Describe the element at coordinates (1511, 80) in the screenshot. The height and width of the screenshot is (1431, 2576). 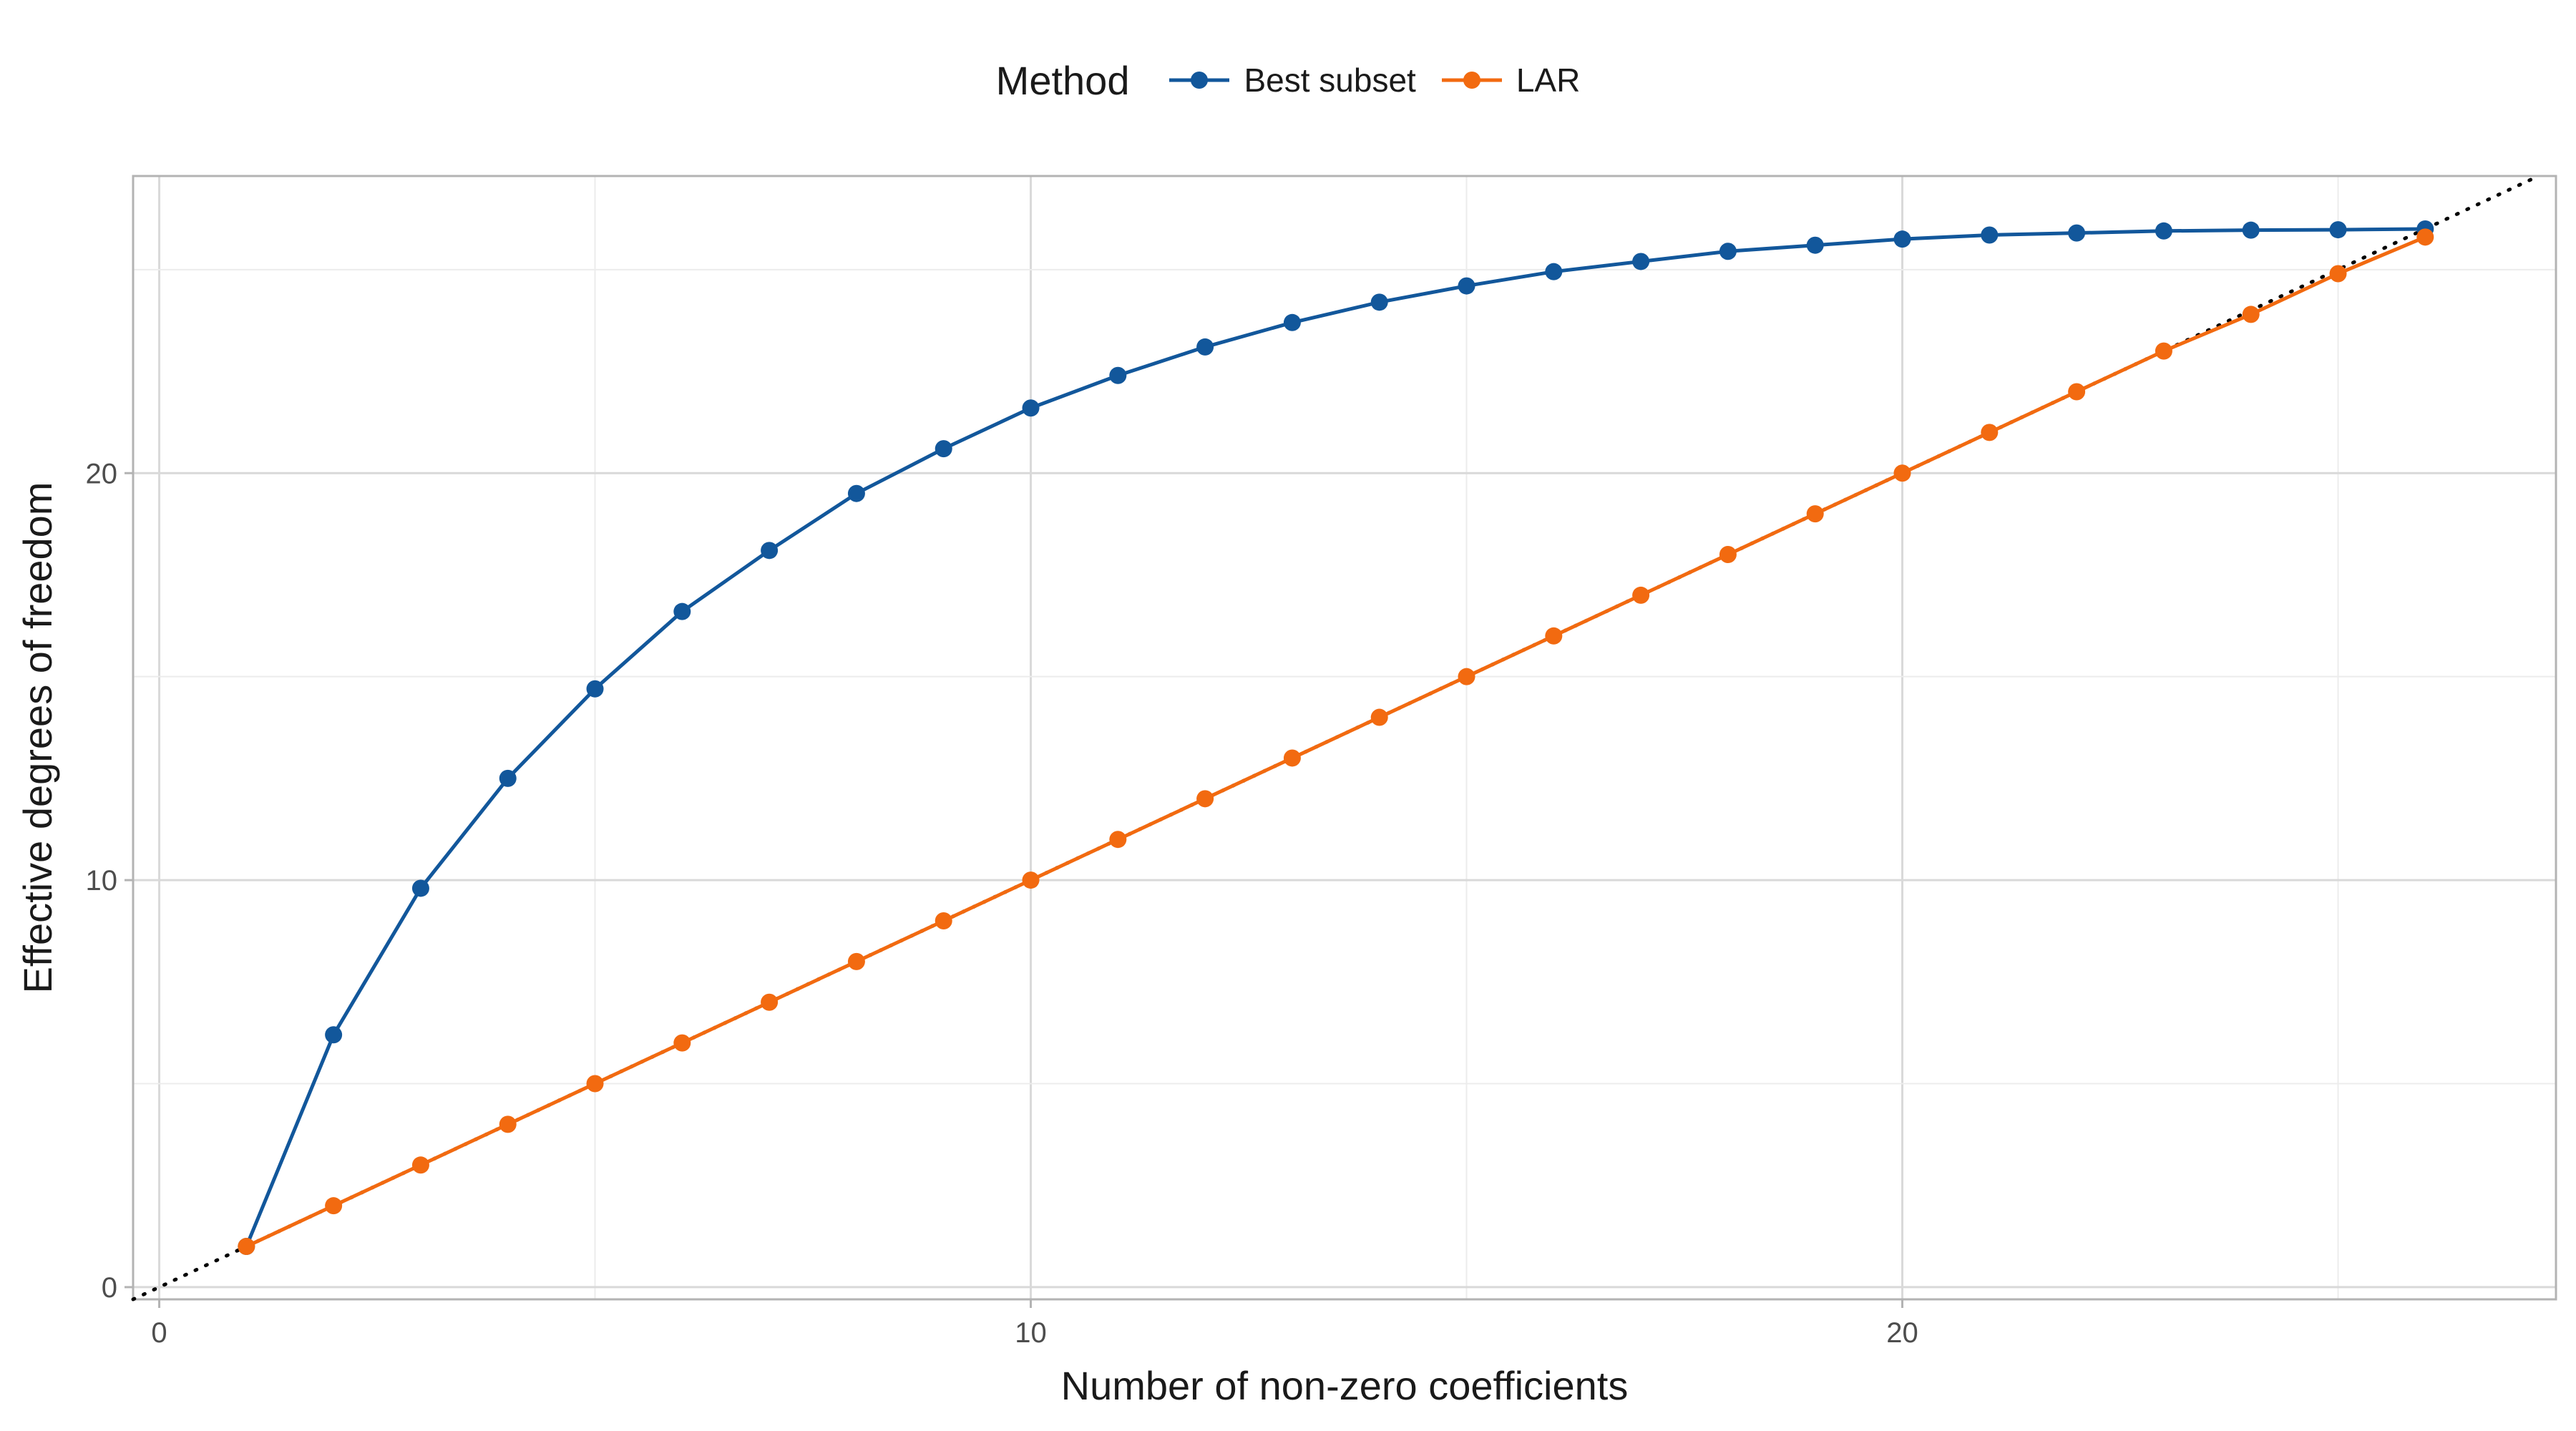
I see `legend-item-lar: LAR` at that location.